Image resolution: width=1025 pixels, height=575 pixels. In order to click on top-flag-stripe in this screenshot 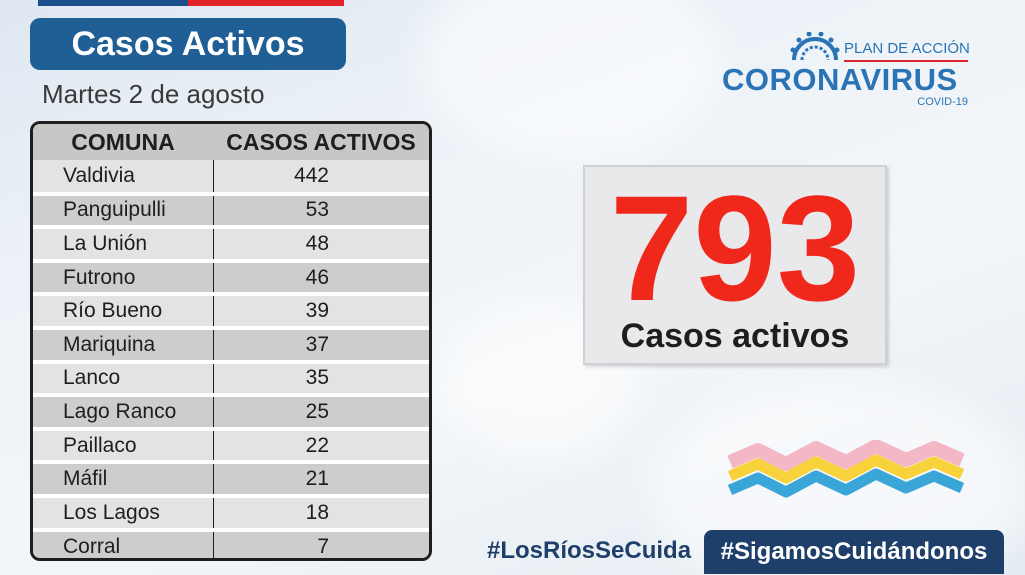, I will do `click(191, 3)`.